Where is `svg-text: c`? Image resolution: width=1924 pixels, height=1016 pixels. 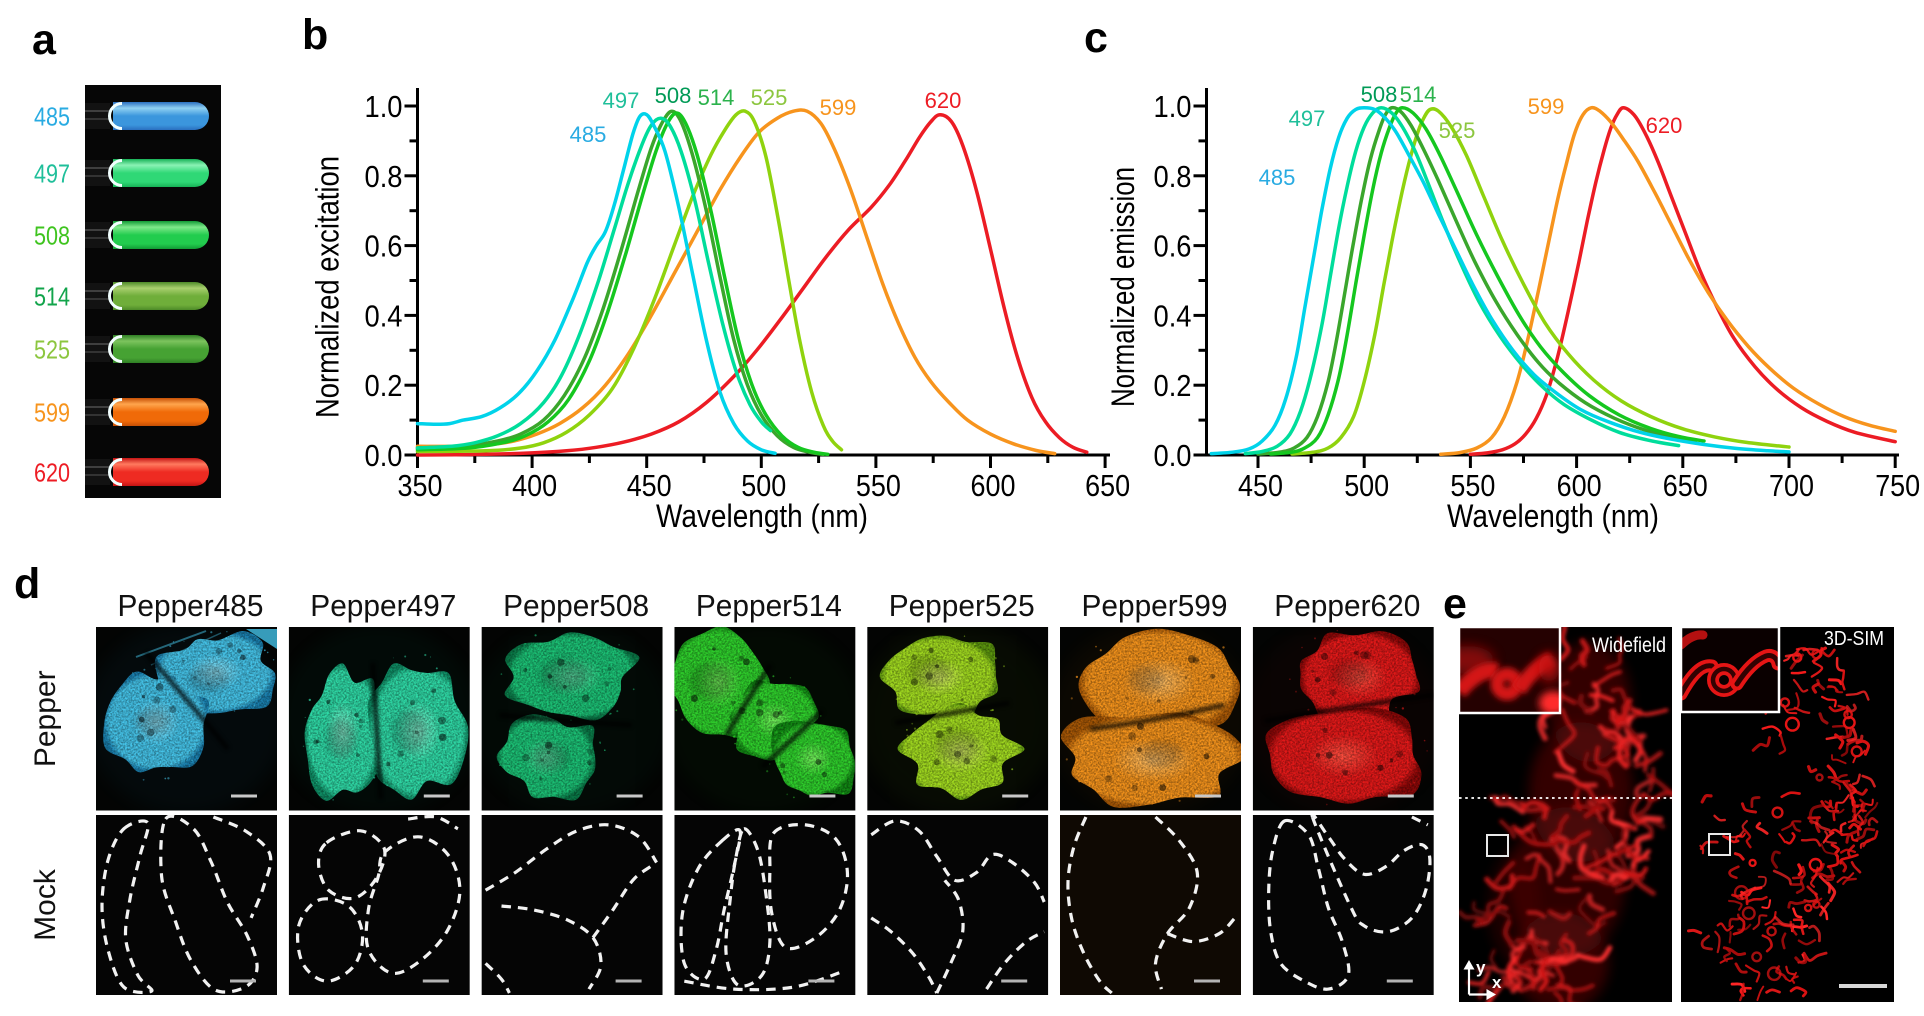
svg-text: c is located at coordinates (1096, 38).